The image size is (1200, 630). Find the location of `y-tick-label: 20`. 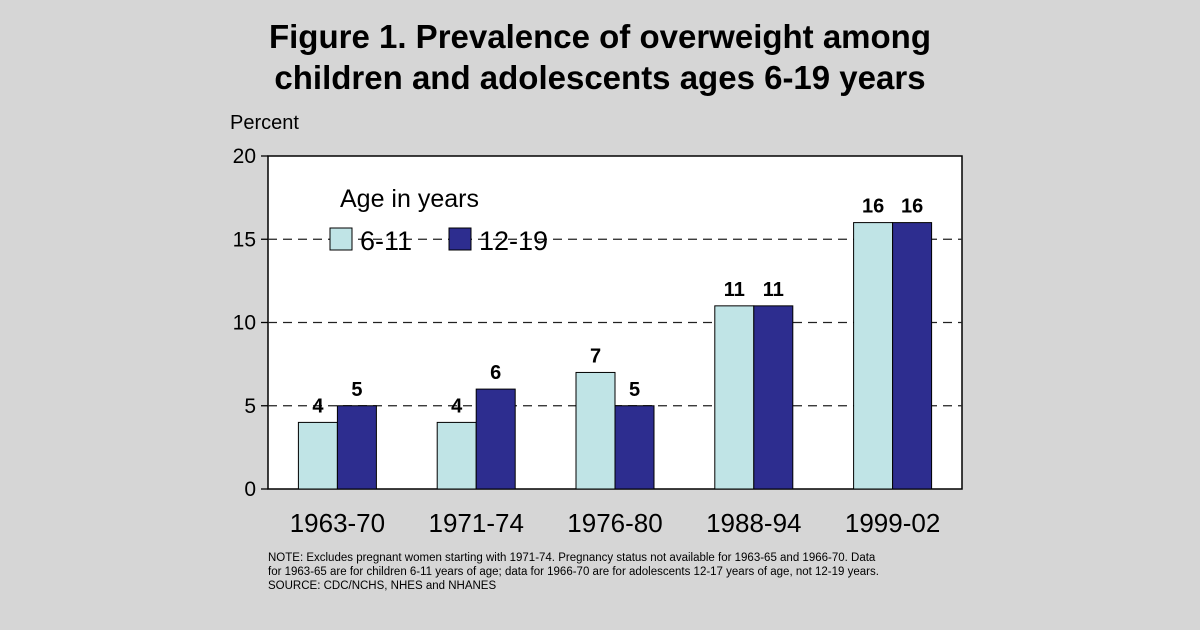

y-tick-label: 20 is located at coordinates (244, 156).